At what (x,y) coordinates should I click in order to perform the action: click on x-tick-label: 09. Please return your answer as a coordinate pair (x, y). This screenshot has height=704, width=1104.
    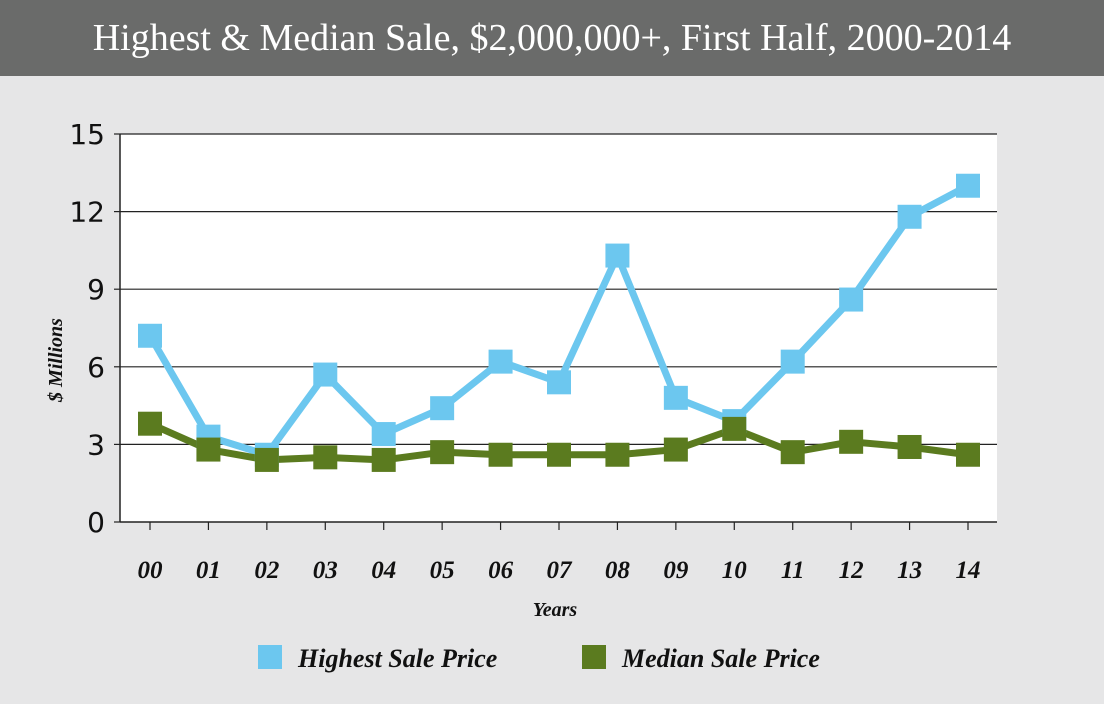
    Looking at the image, I should click on (676, 570).